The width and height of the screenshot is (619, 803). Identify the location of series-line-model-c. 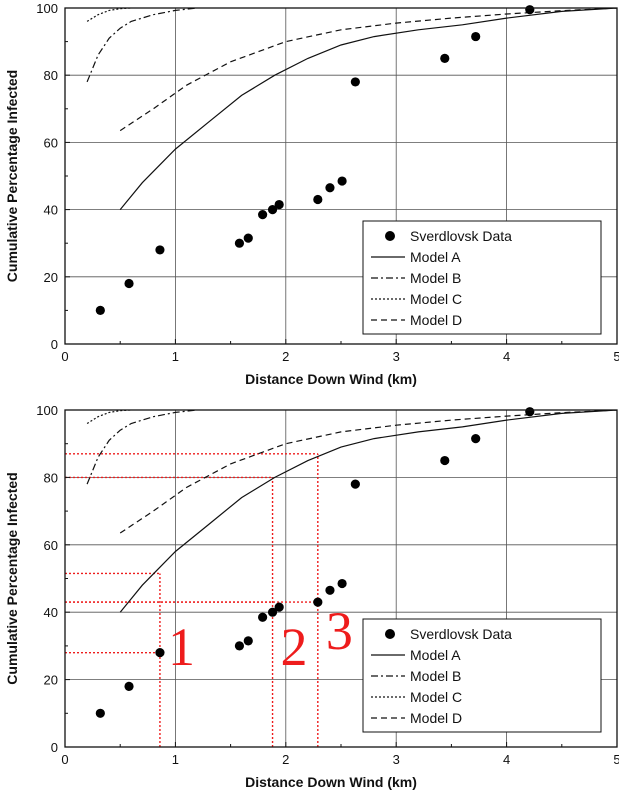
(109, 417).